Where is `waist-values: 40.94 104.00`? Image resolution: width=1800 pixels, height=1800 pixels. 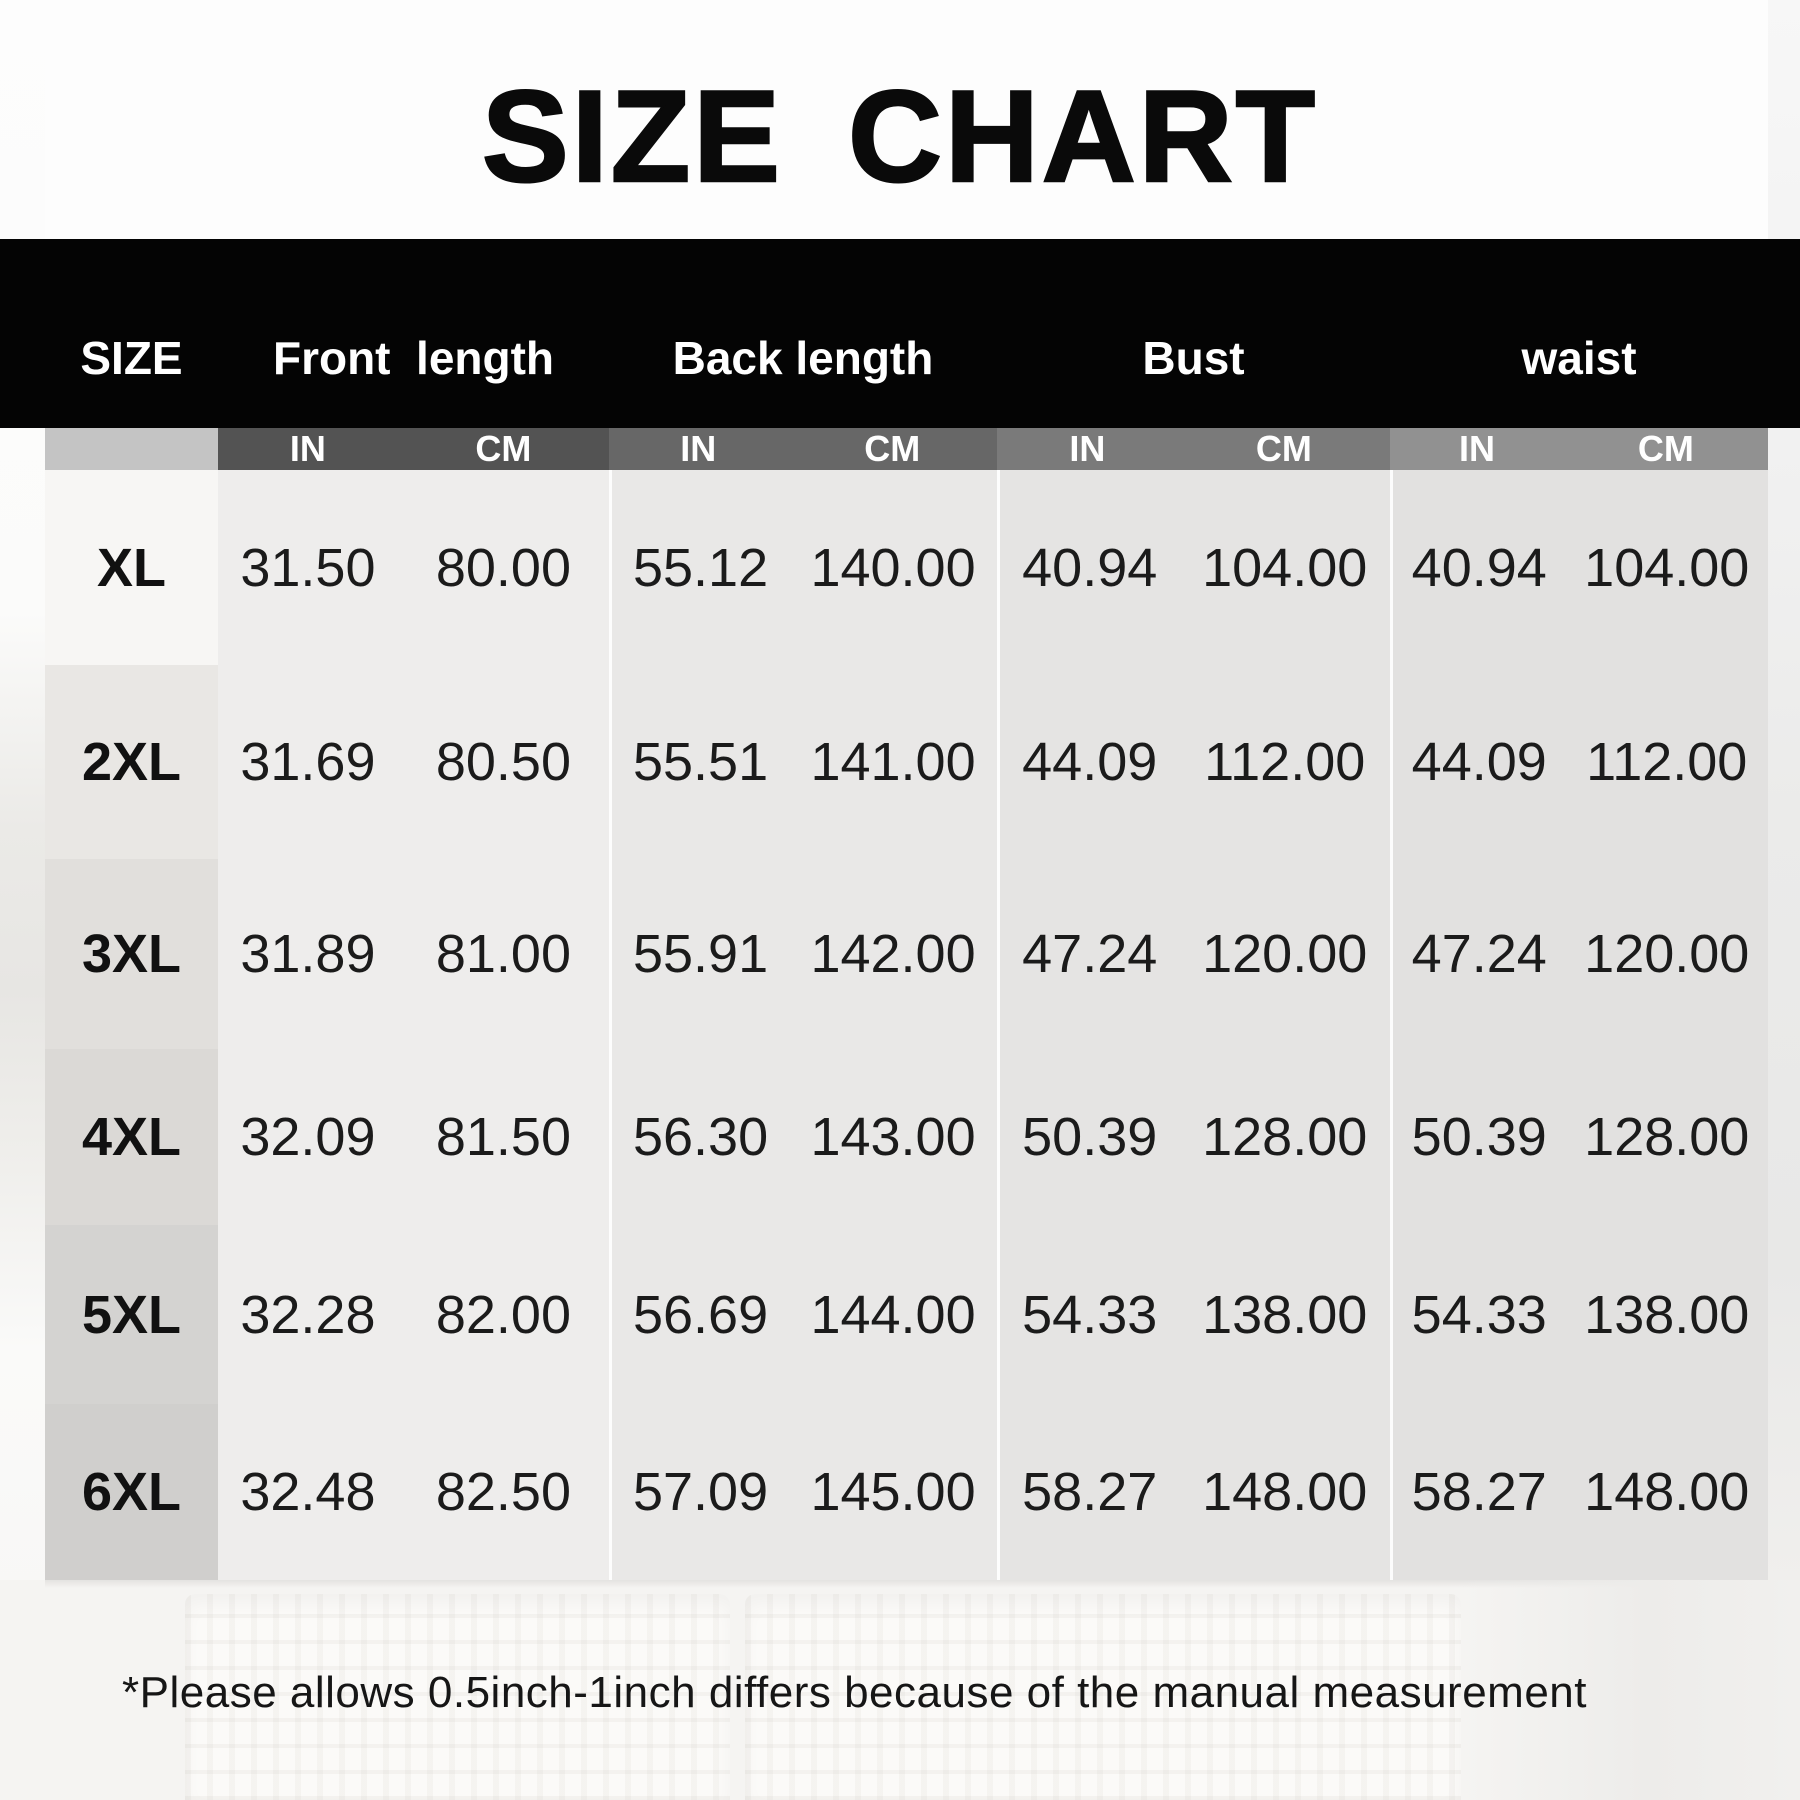
waist-values: 40.94 104.00 is located at coordinates (1579, 567).